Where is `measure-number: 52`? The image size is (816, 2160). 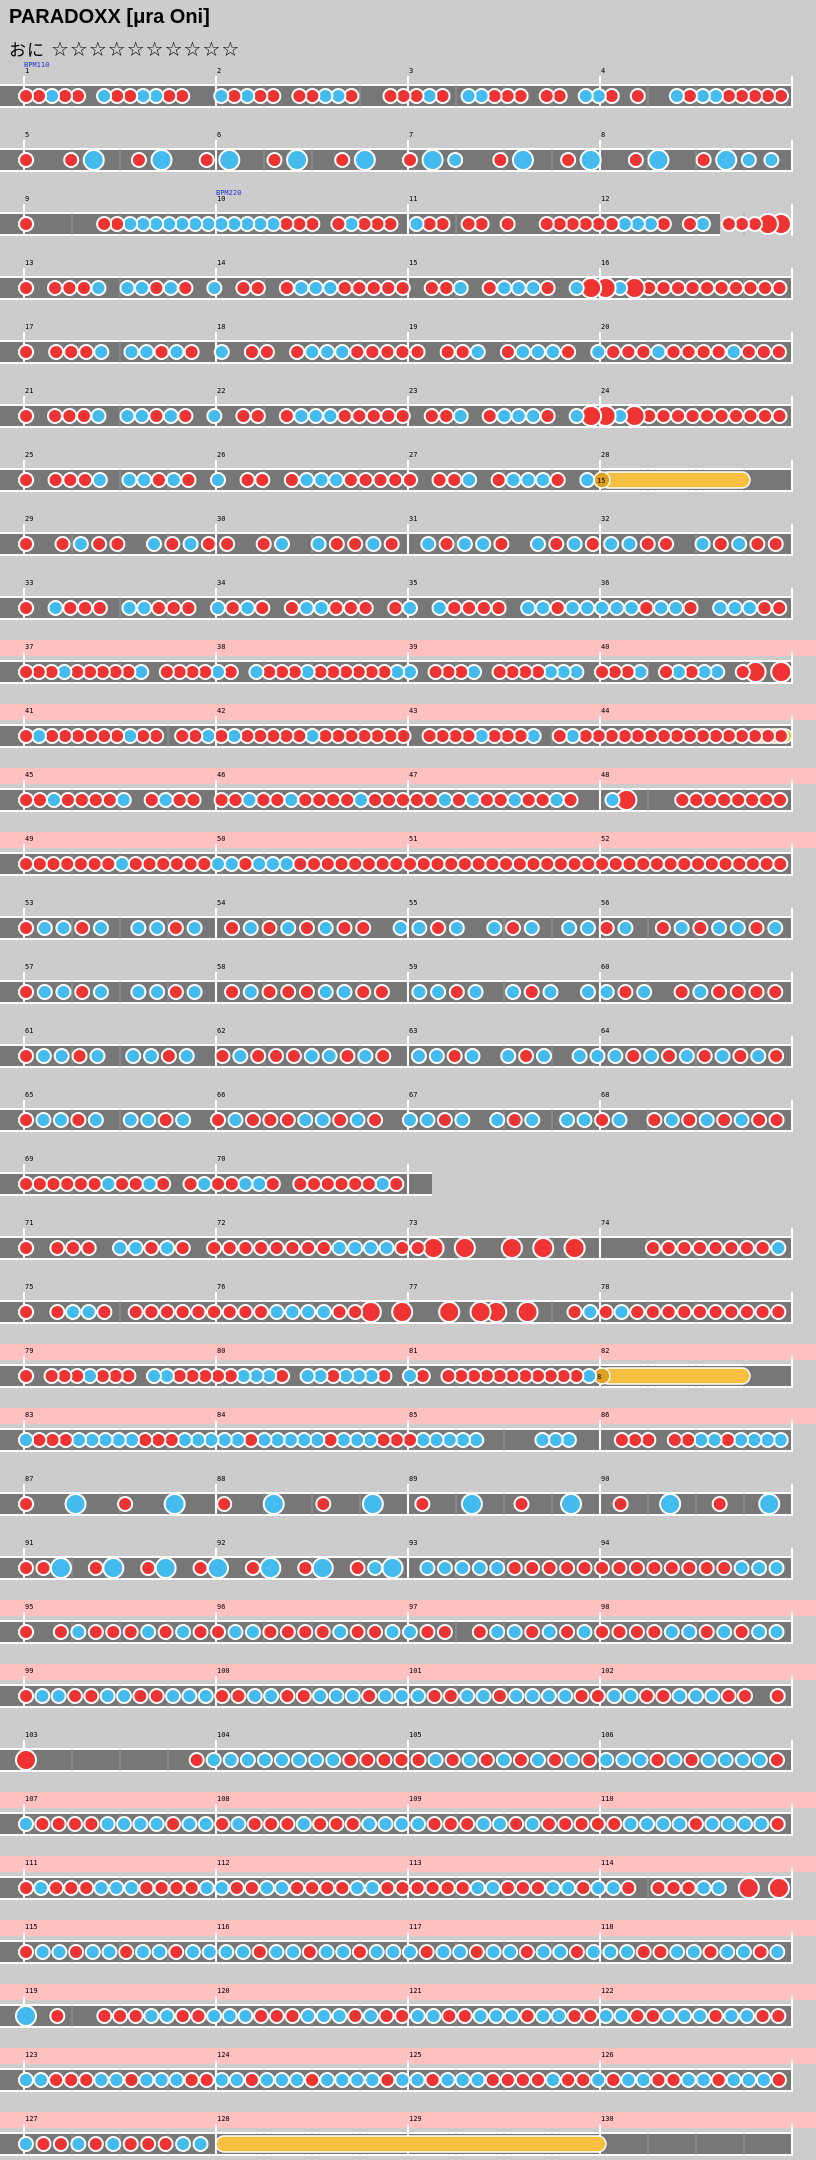
measure-number: 52 is located at coordinates (605, 839).